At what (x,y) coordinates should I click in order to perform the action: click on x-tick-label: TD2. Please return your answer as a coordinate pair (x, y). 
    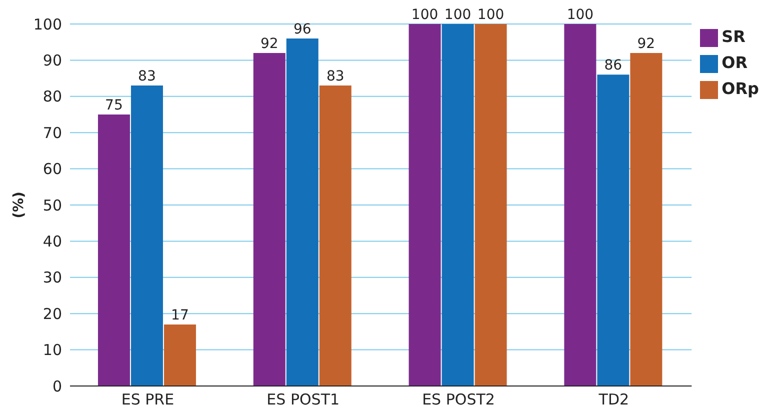
    Looking at the image, I should click on (614, 399).